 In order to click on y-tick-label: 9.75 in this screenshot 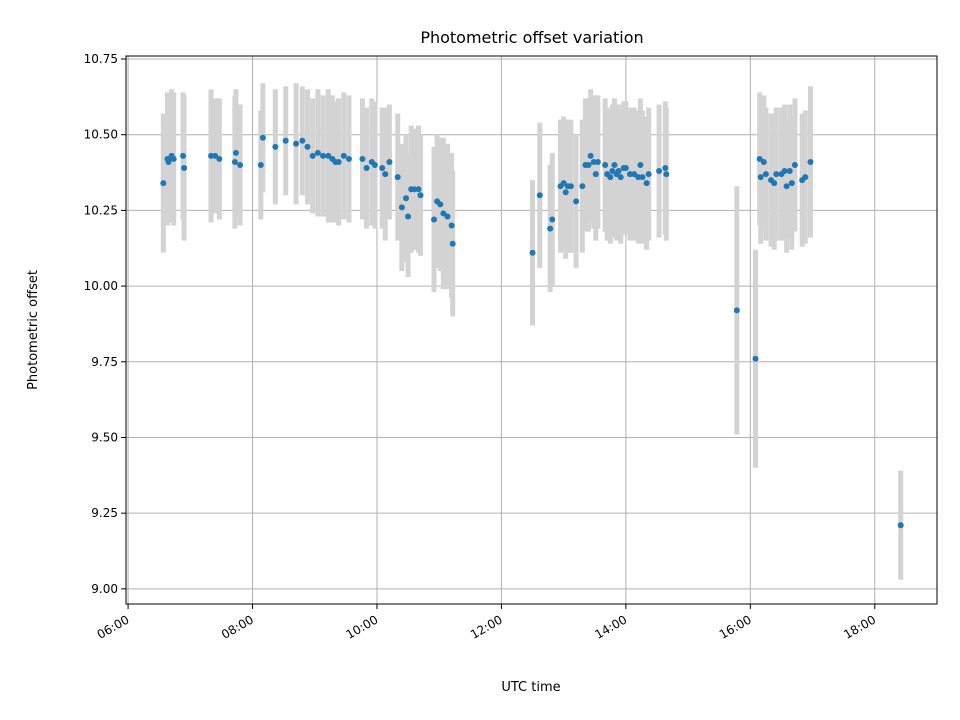, I will do `click(104, 362)`.